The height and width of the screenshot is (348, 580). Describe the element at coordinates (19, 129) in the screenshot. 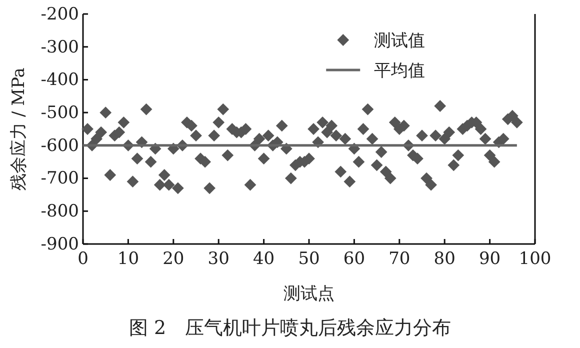

I see `y-axis-title: 残余应力 / MPa` at that location.